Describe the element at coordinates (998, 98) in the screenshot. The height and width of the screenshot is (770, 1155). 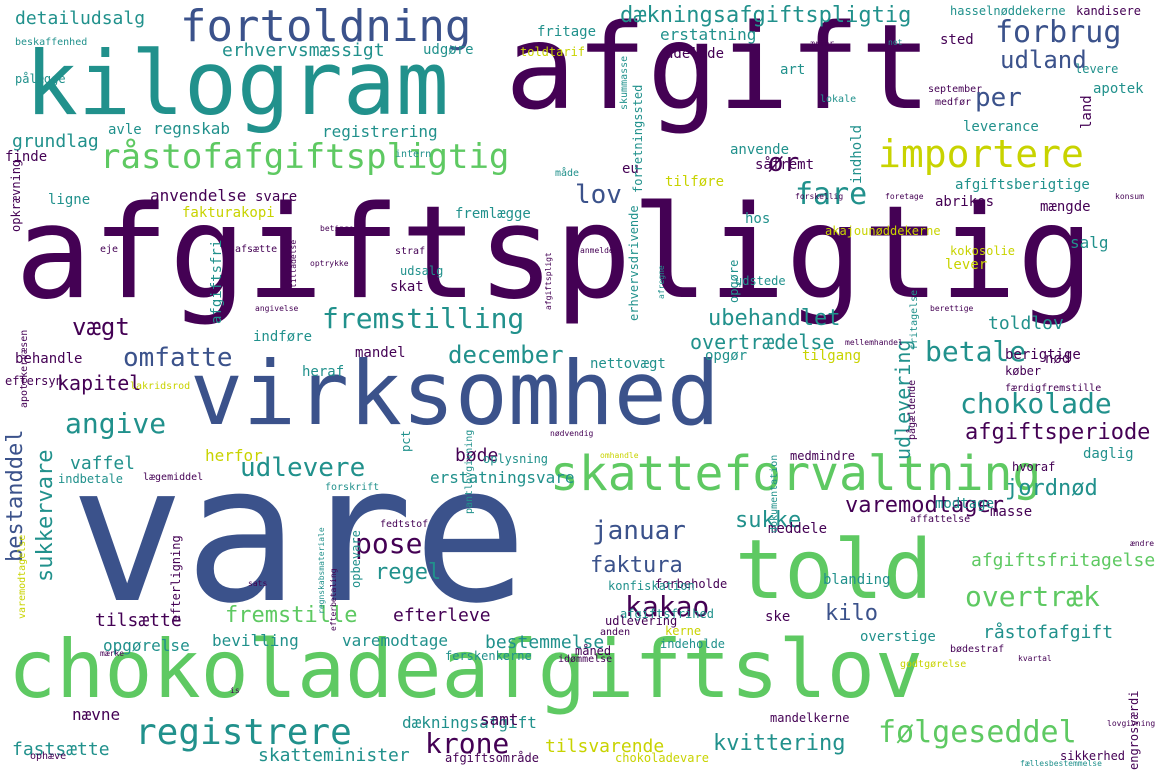
I see `word-per: per` at that location.